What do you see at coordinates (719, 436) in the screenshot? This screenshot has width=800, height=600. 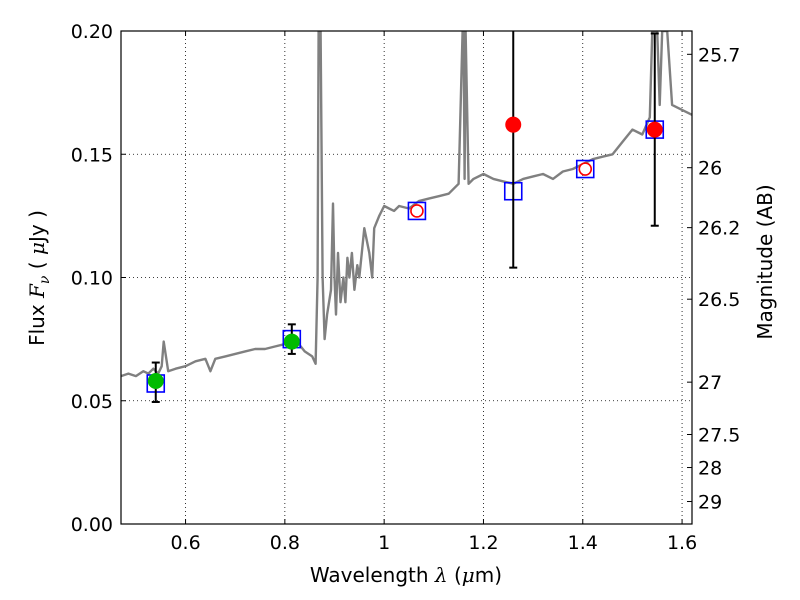 I see `y2-tick-label: 27.5` at bounding box center [719, 436].